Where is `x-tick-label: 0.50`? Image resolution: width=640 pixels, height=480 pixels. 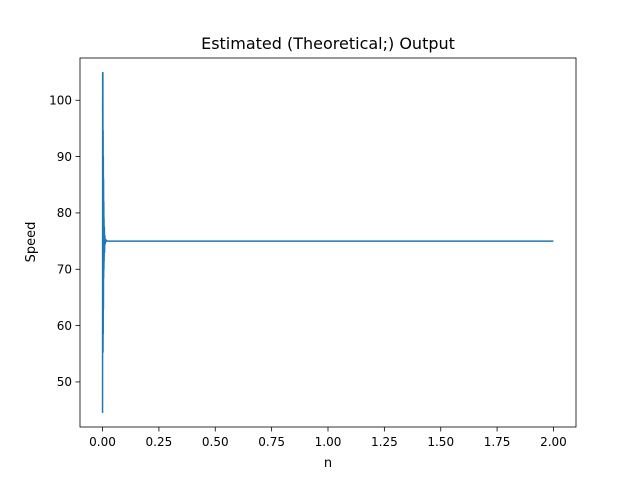
x-tick-label: 0.50 is located at coordinates (215, 442).